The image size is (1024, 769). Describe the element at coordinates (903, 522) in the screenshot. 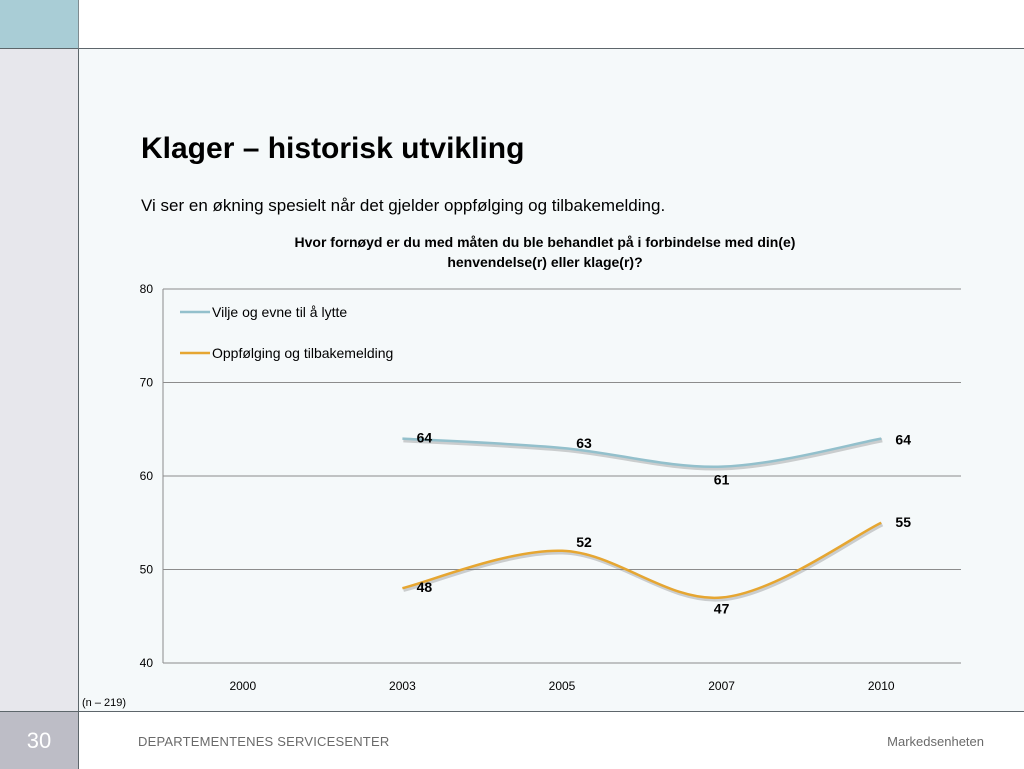

I see `data-label: 55` at that location.